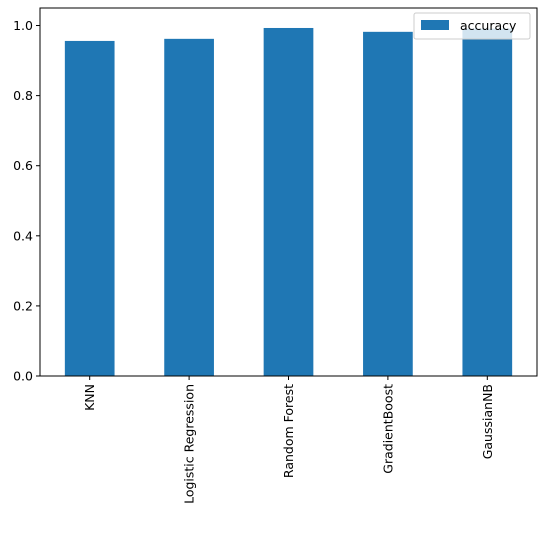  I want to click on x-tick-label: Random Forest, so click(288, 431).